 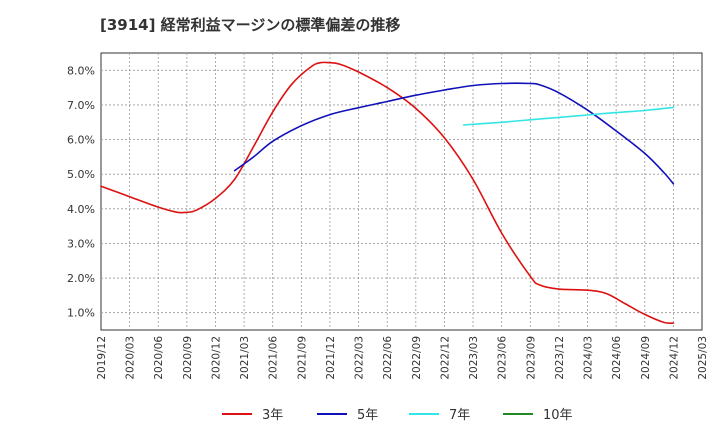 I want to click on y-tick-label: 5.0%, so click(x=81, y=174).